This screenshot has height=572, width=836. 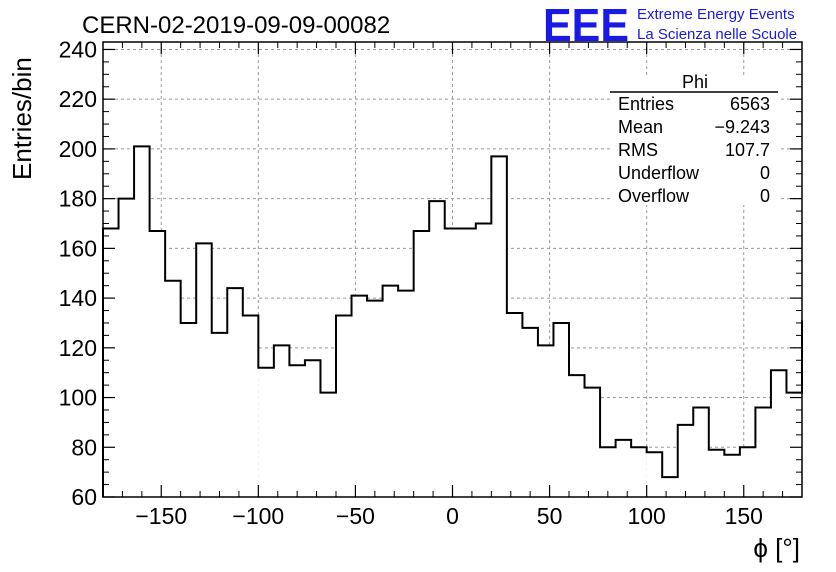 What do you see at coordinates (744, 516) in the screenshot?
I see `x-tick-label: 150` at bounding box center [744, 516].